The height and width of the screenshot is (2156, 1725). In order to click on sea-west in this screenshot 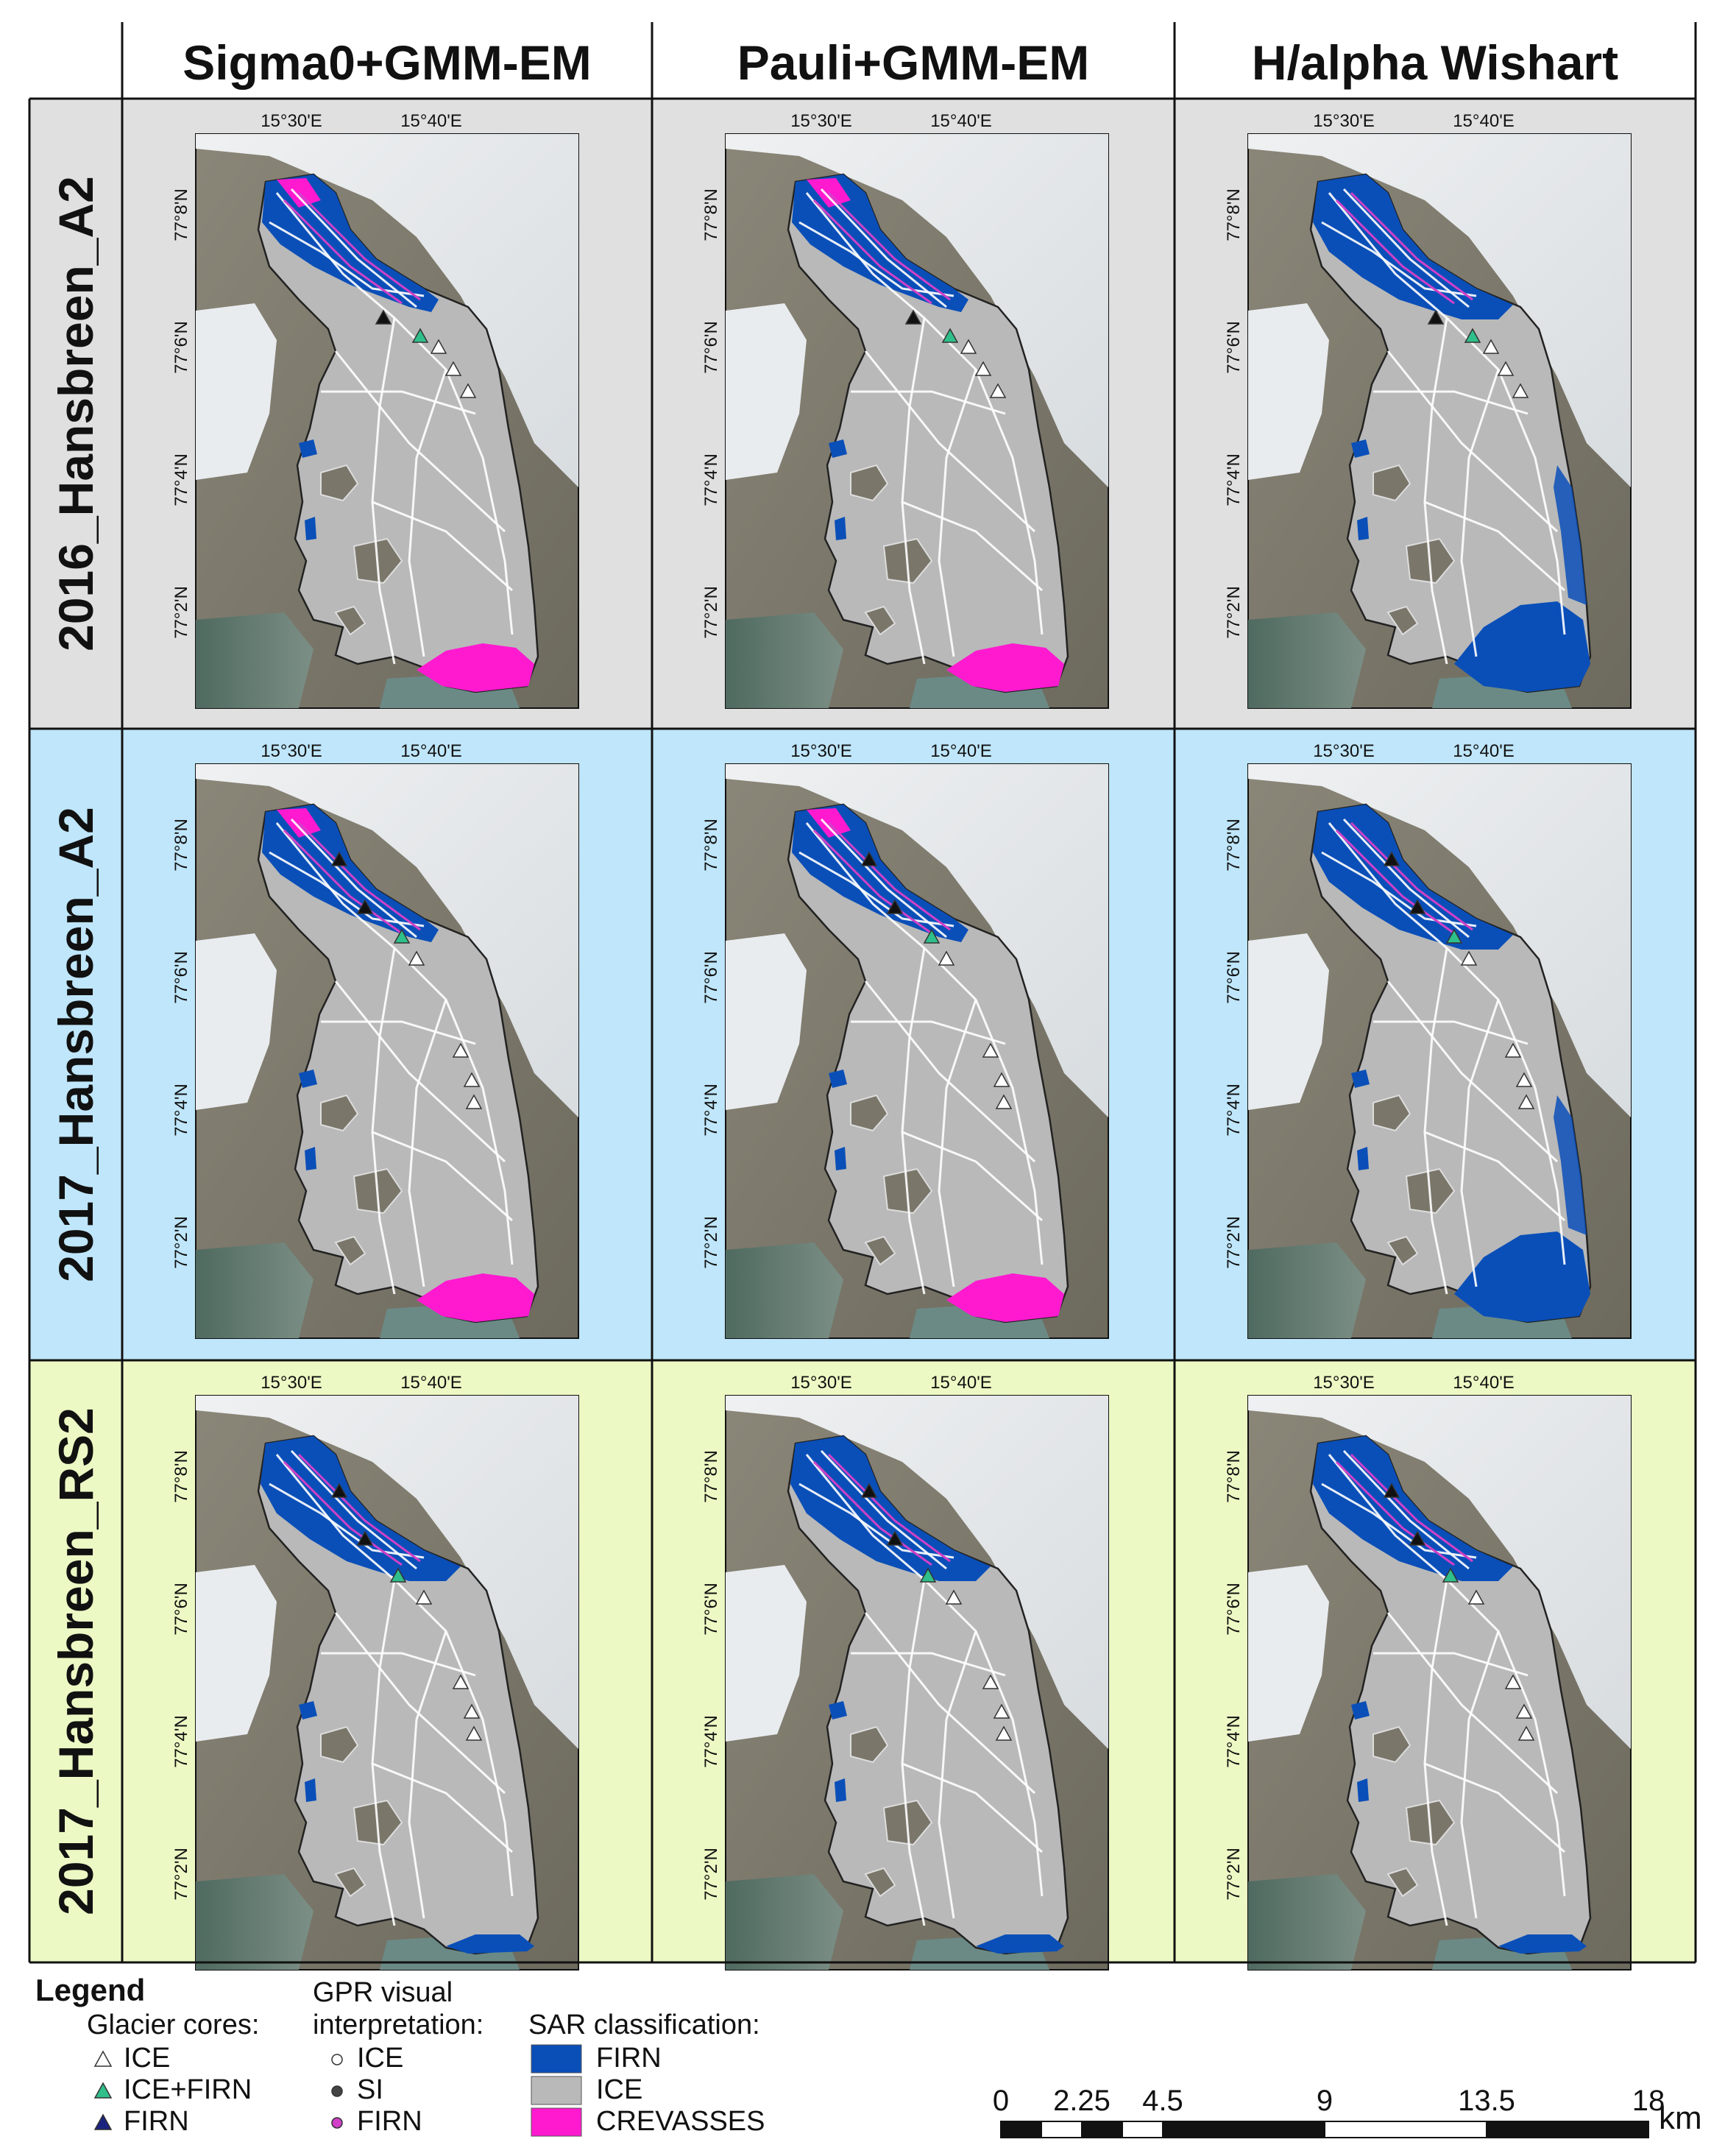, I will do `click(784, 660)`.